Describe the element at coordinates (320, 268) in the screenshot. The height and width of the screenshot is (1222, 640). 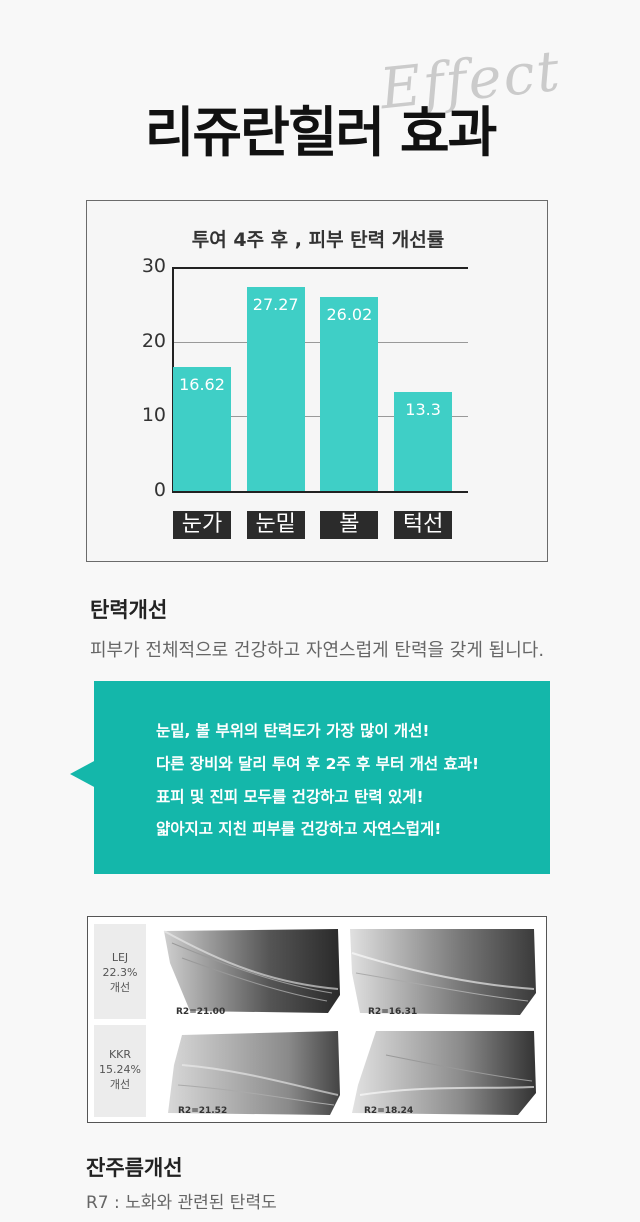
I see `axis-top-line` at that location.